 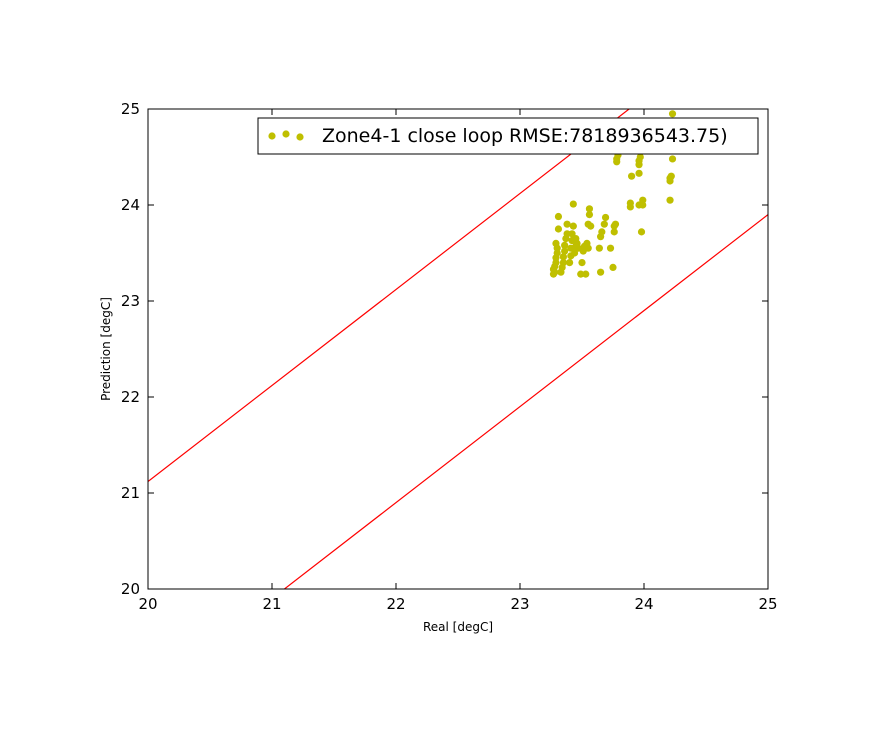 I want to click on legend-label: Zone4-1 close loop RMSE:7818936543.75), so click(x=525, y=136).